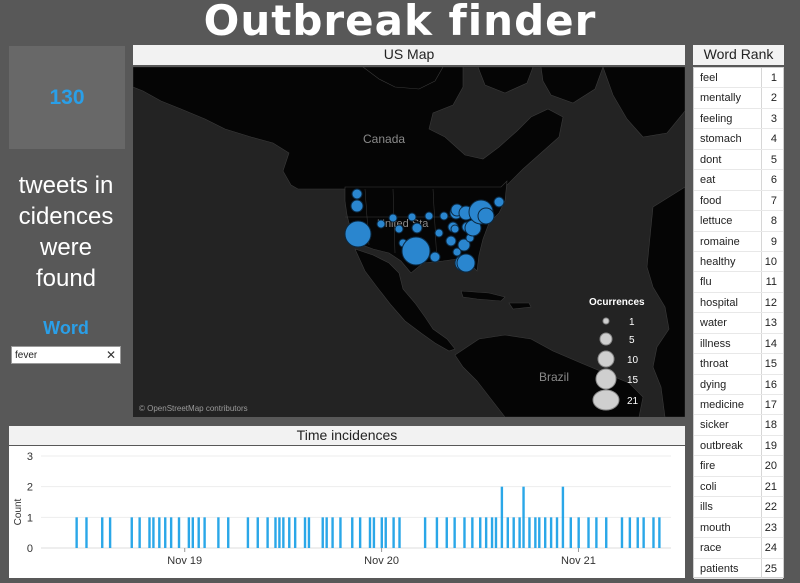  I want to click on word-rank-row: water 13, so click(738, 323).